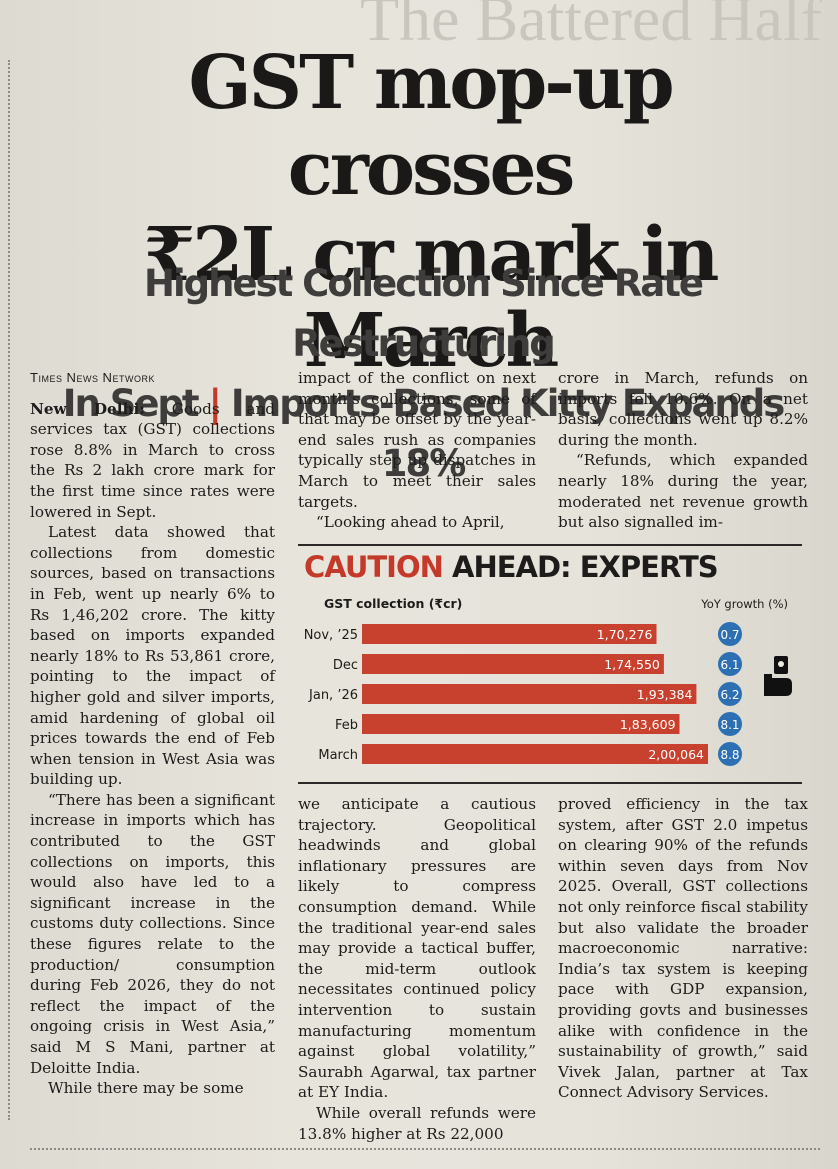 The width and height of the screenshot is (838, 1169). I want to click on chart-growth-label: 6.2, so click(729, 695).